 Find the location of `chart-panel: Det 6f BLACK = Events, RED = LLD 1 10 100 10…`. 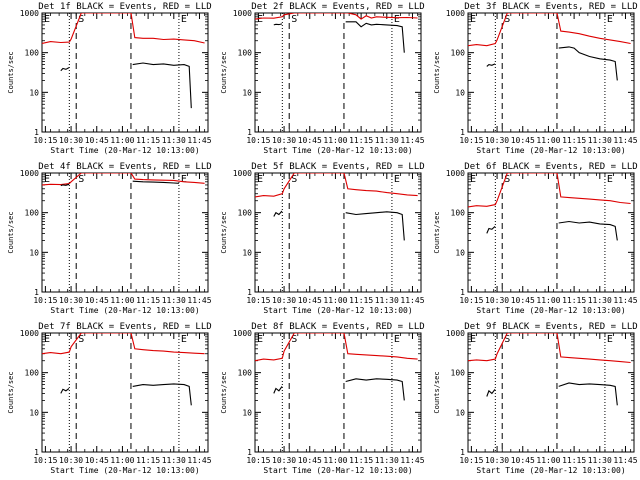

chart-panel: Det 6f BLACK = Events, RED = LLD 1 10 100 10… is located at coordinates (535, 238).